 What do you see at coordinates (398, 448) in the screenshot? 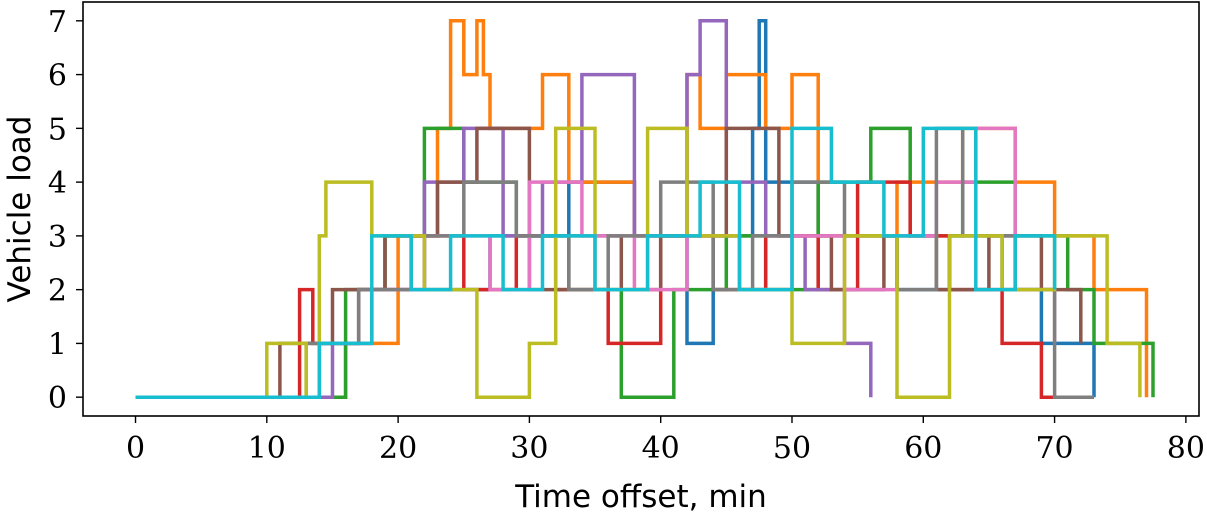
I see `x-tick-label: 20` at bounding box center [398, 448].